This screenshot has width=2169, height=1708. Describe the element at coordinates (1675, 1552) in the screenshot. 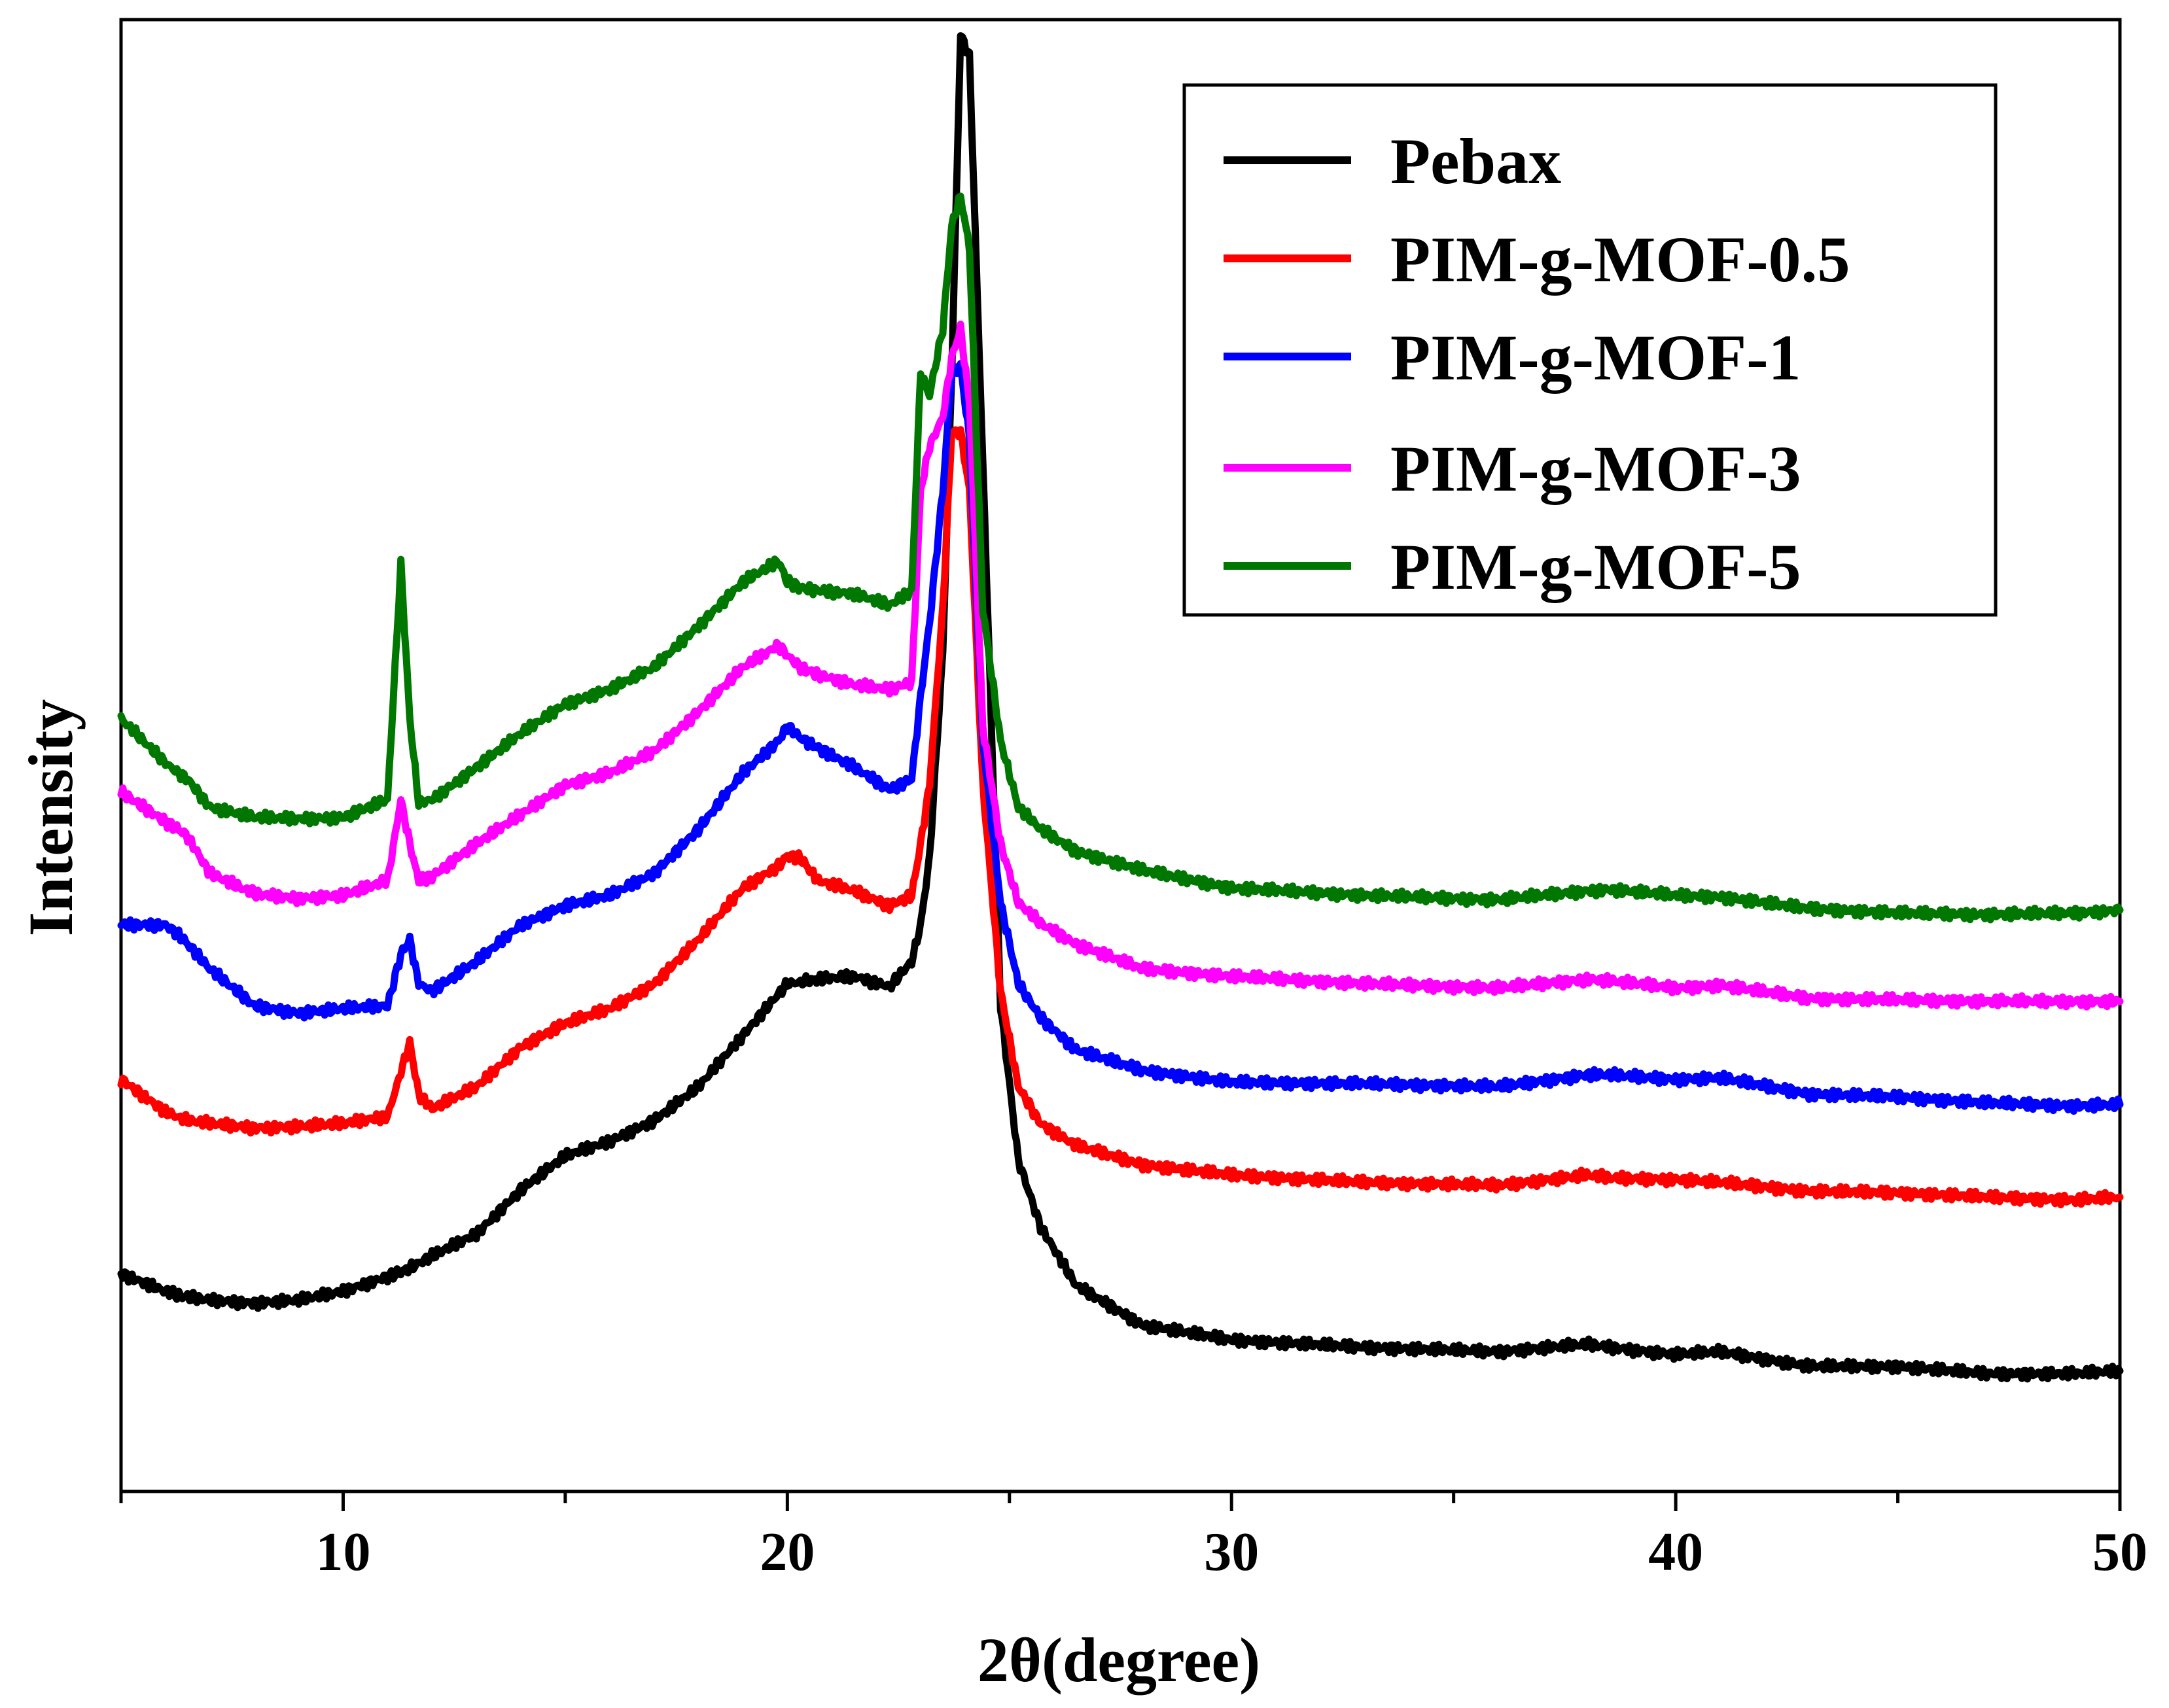

I see `x-tick-label: 40` at that location.